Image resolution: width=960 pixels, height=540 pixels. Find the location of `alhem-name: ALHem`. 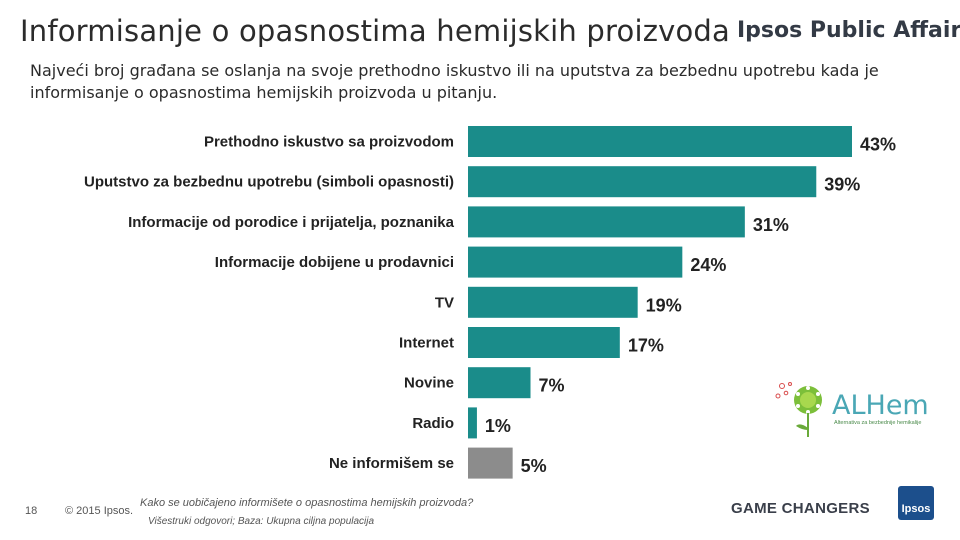

alhem-name: ALHem is located at coordinates (880, 405).